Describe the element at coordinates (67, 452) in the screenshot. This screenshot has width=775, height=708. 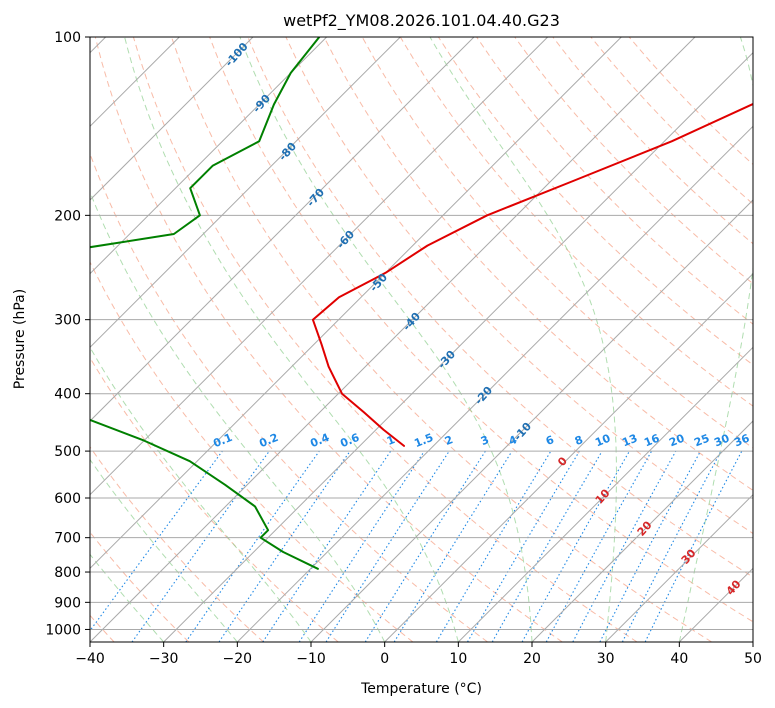
I see `y-tick-label: 500` at that location.